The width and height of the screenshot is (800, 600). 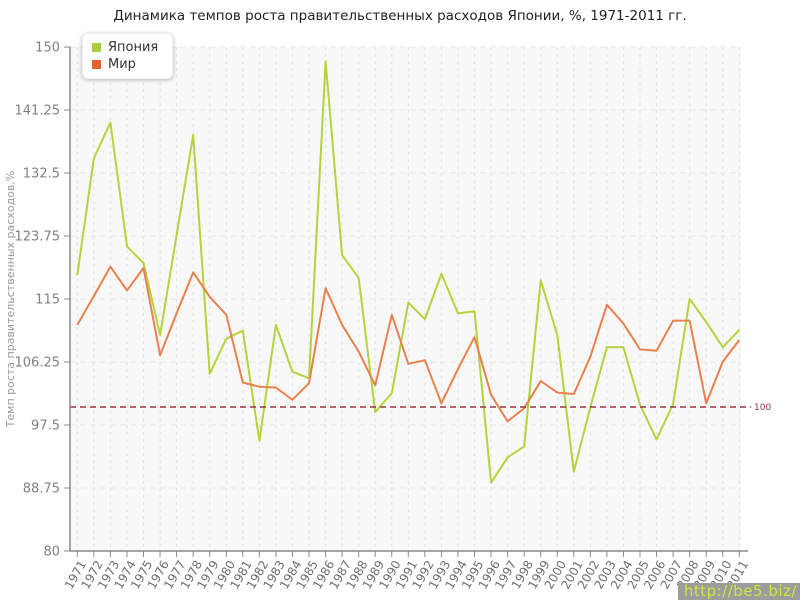 What do you see at coordinates (10, 300) in the screenshot?
I see `y-axis-title: Темп роста правительственных расходов,%` at bounding box center [10, 300].